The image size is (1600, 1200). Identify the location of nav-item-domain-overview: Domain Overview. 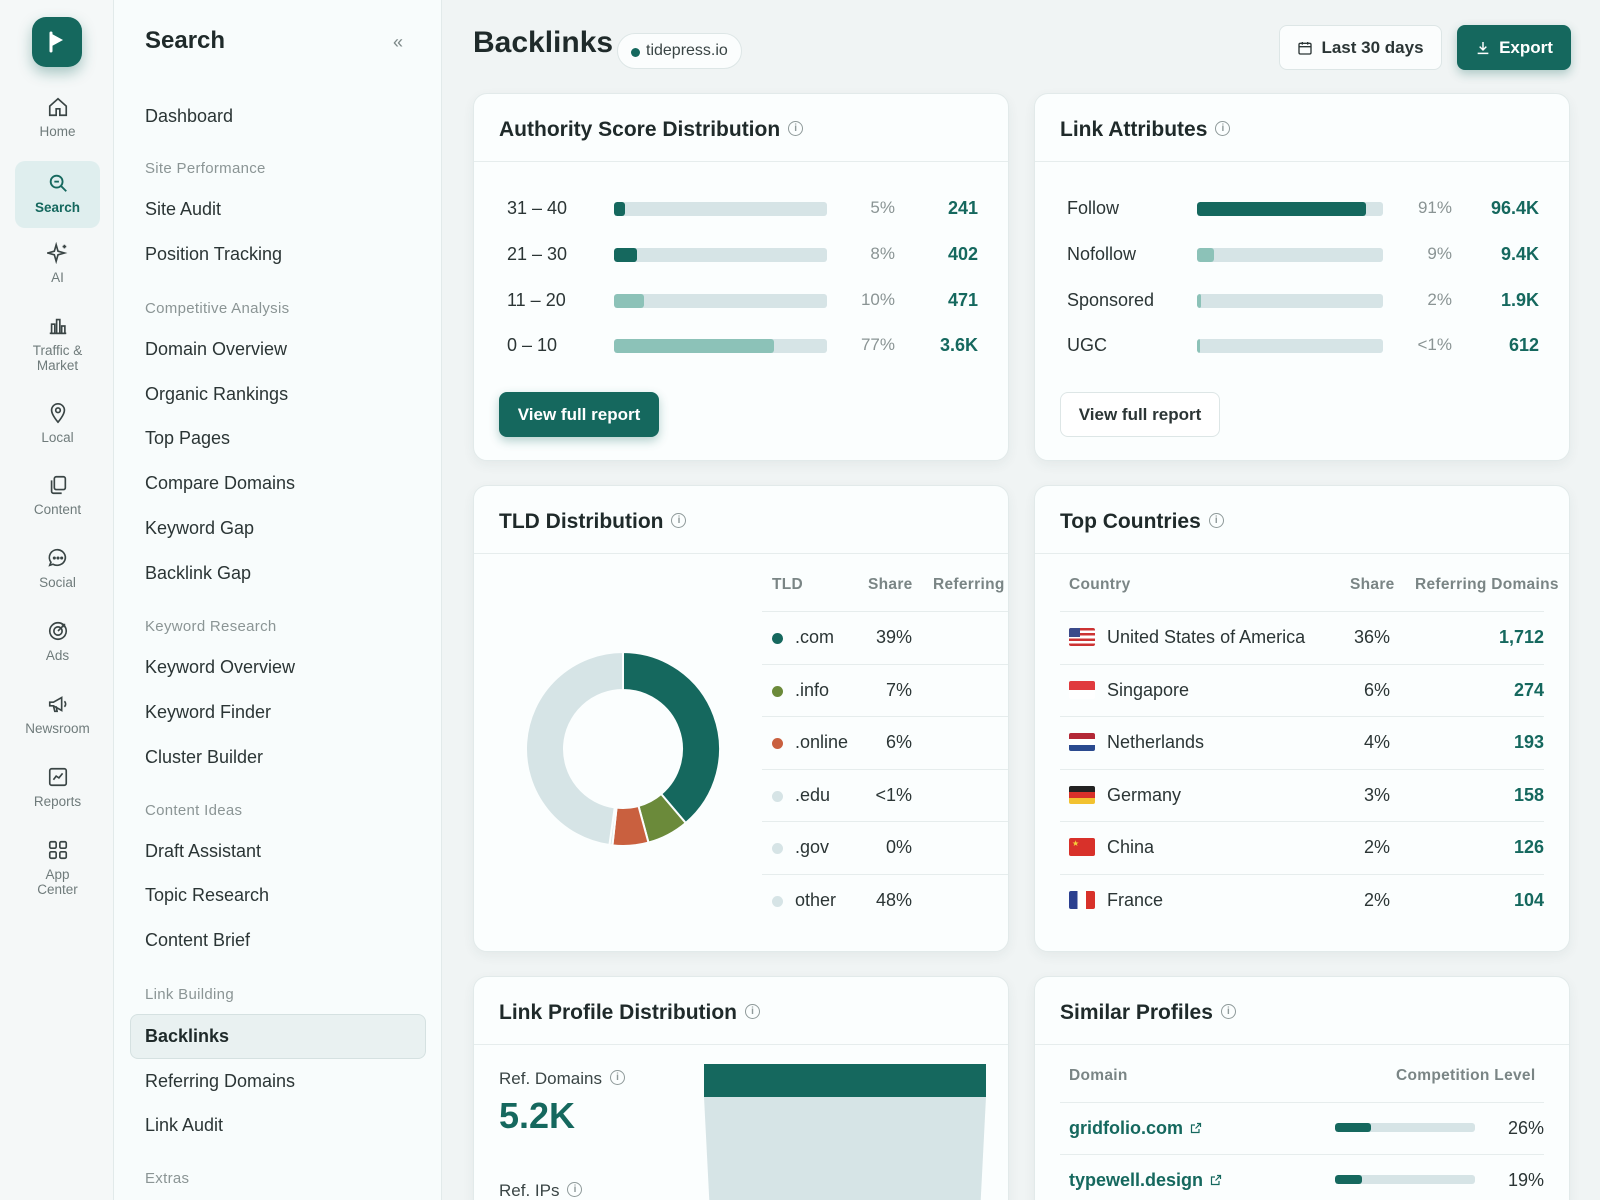
(216, 349).